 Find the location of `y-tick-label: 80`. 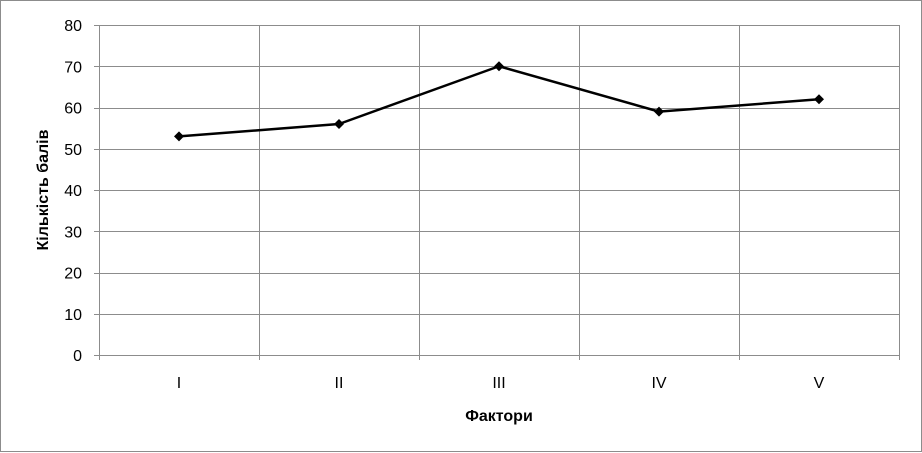

y-tick-label: 80 is located at coordinates (73, 26).